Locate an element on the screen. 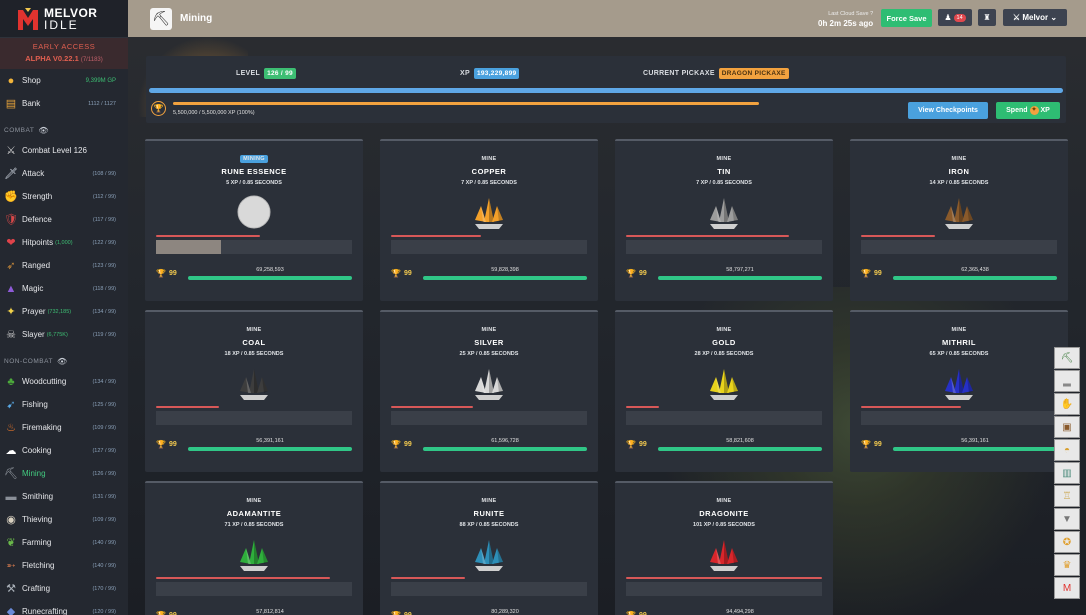 This screenshot has height=615, width=1086. view-checkpoints-button: View Checkpoints is located at coordinates (948, 110).